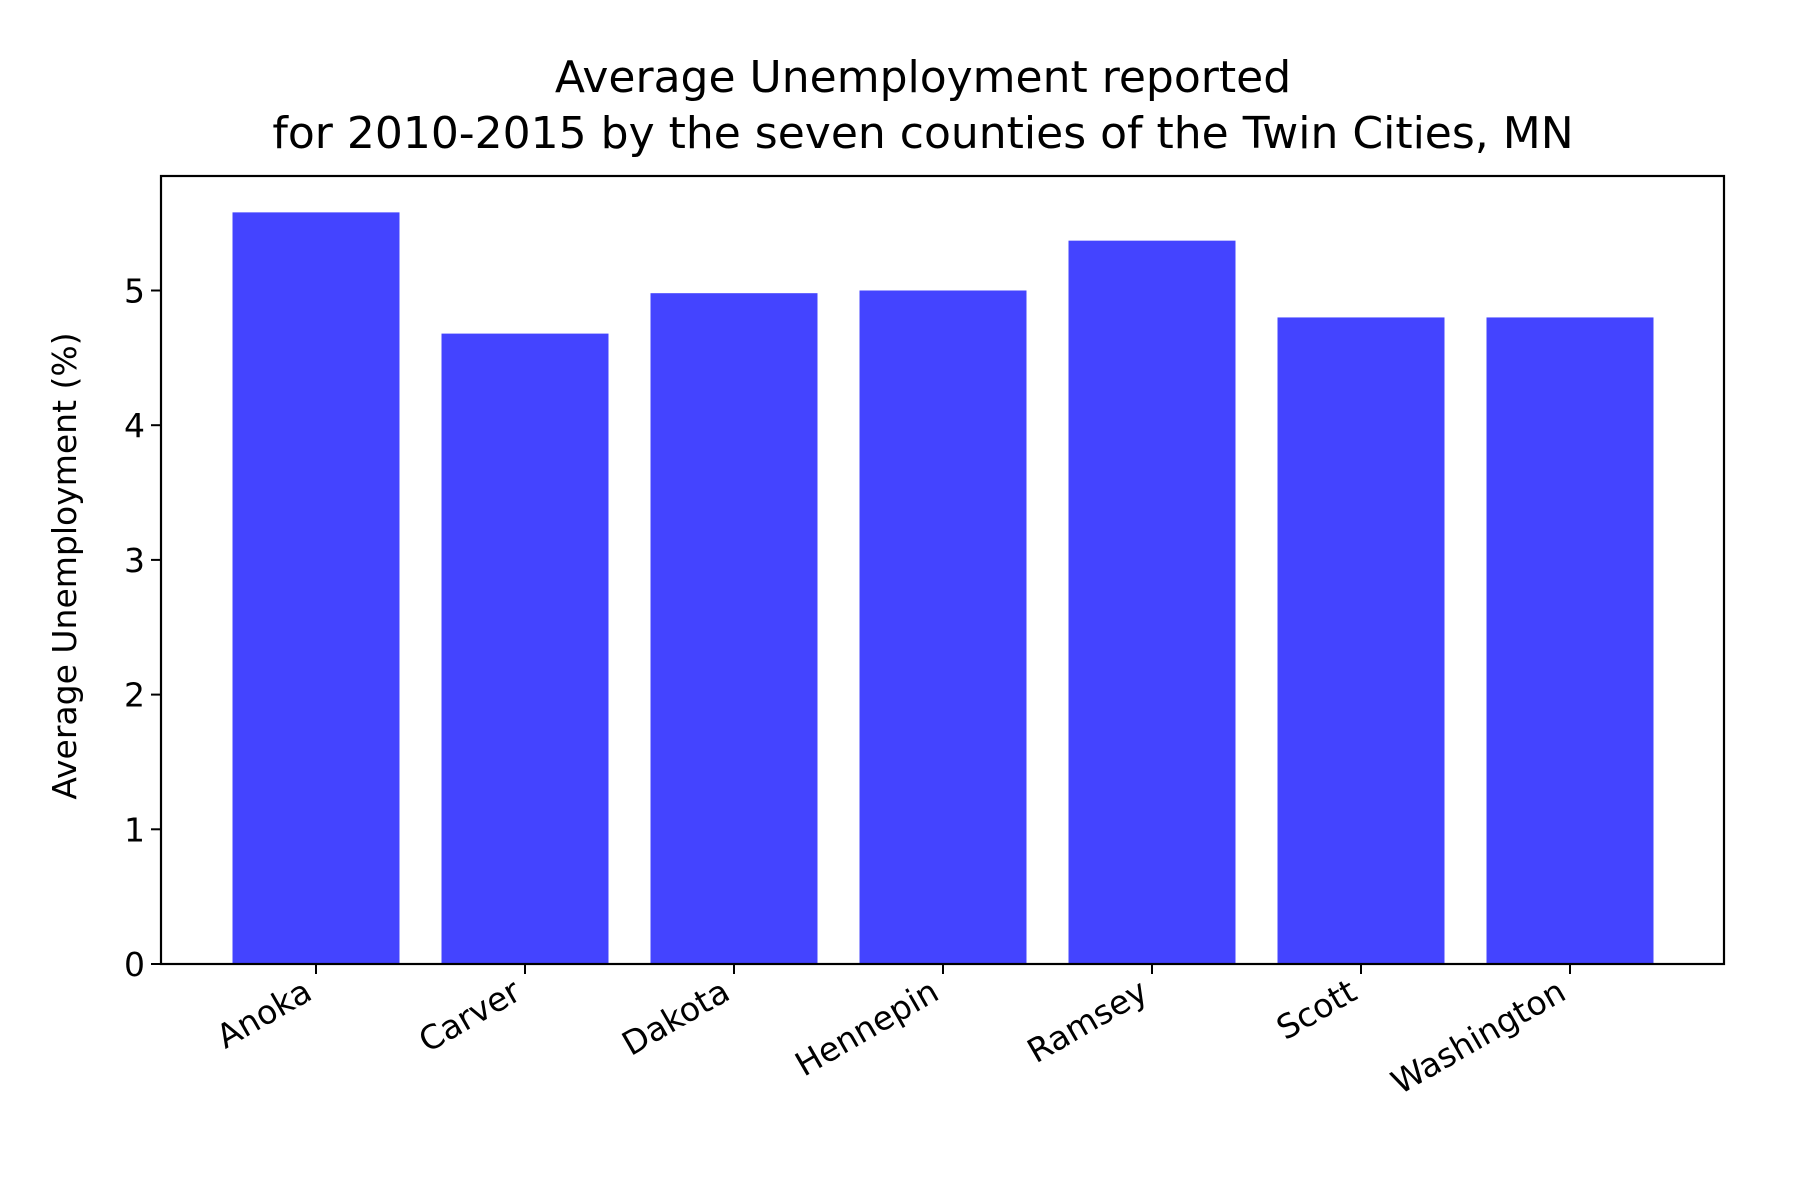 This screenshot has height=1200, width=1800. Describe the element at coordinates (134, 290) in the screenshot. I see `y-tick-label-5: 5` at that location.